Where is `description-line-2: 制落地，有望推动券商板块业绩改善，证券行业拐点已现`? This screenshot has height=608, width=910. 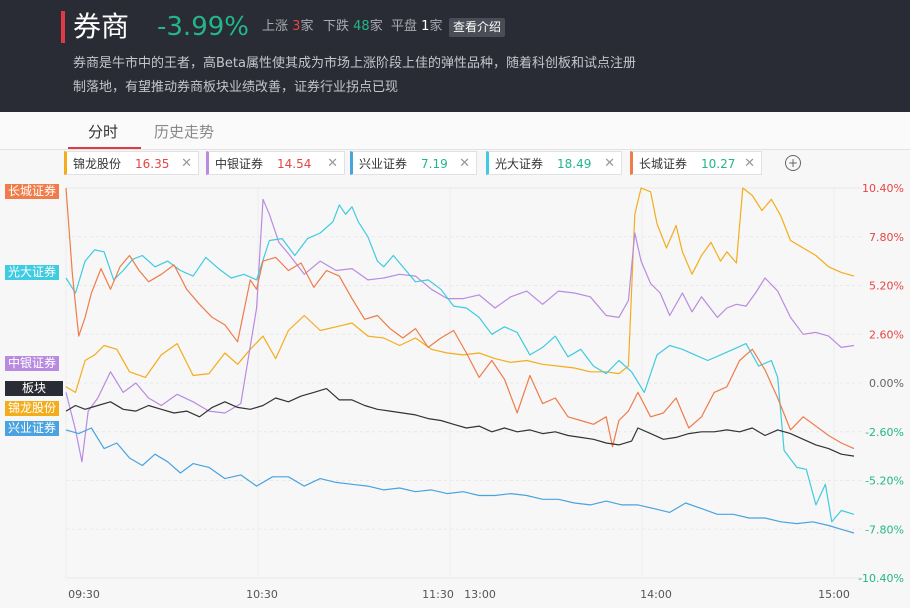
description-line-2: 制落地，有望推动券商板块业绩改善，证券行业拐点已现 is located at coordinates (236, 87).